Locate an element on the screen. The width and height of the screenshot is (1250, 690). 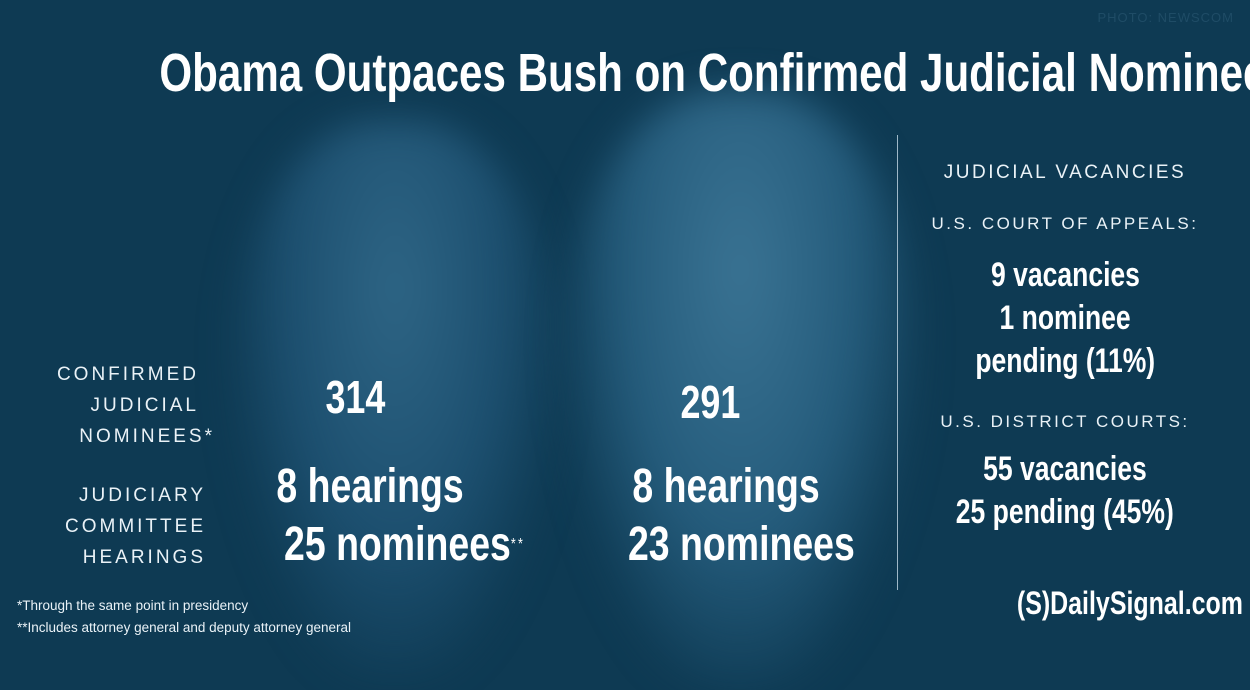
district-stats: 55 vacancies 25 pending (45%) is located at coordinates (1065, 490).